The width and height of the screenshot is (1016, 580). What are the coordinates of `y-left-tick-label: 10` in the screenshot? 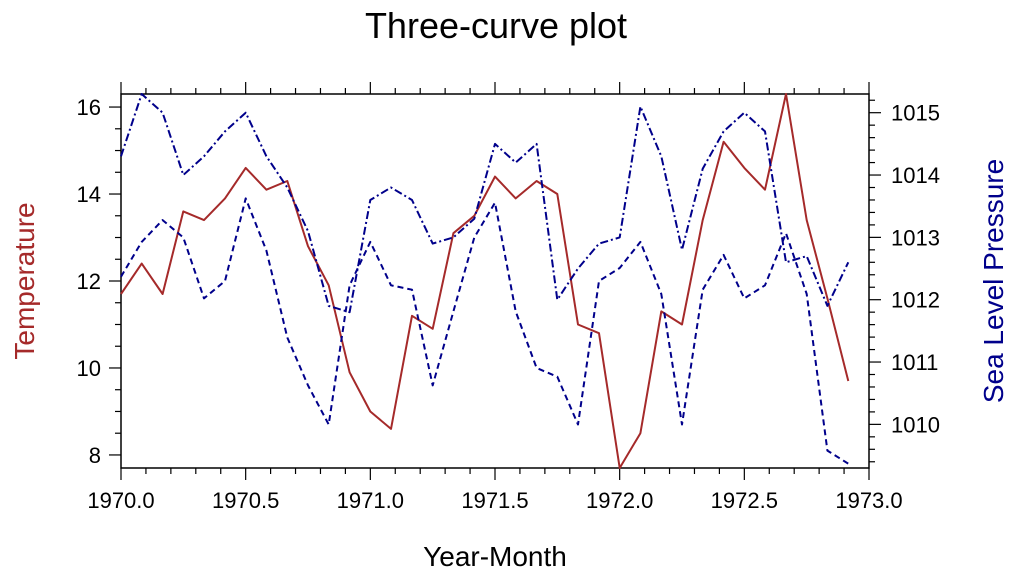 It's located at (89, 368).